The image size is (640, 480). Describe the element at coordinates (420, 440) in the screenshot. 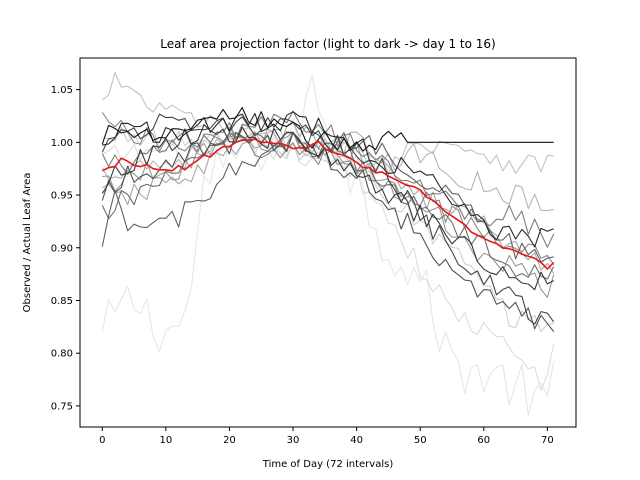

I see `x-tick-label: 50` at that location.